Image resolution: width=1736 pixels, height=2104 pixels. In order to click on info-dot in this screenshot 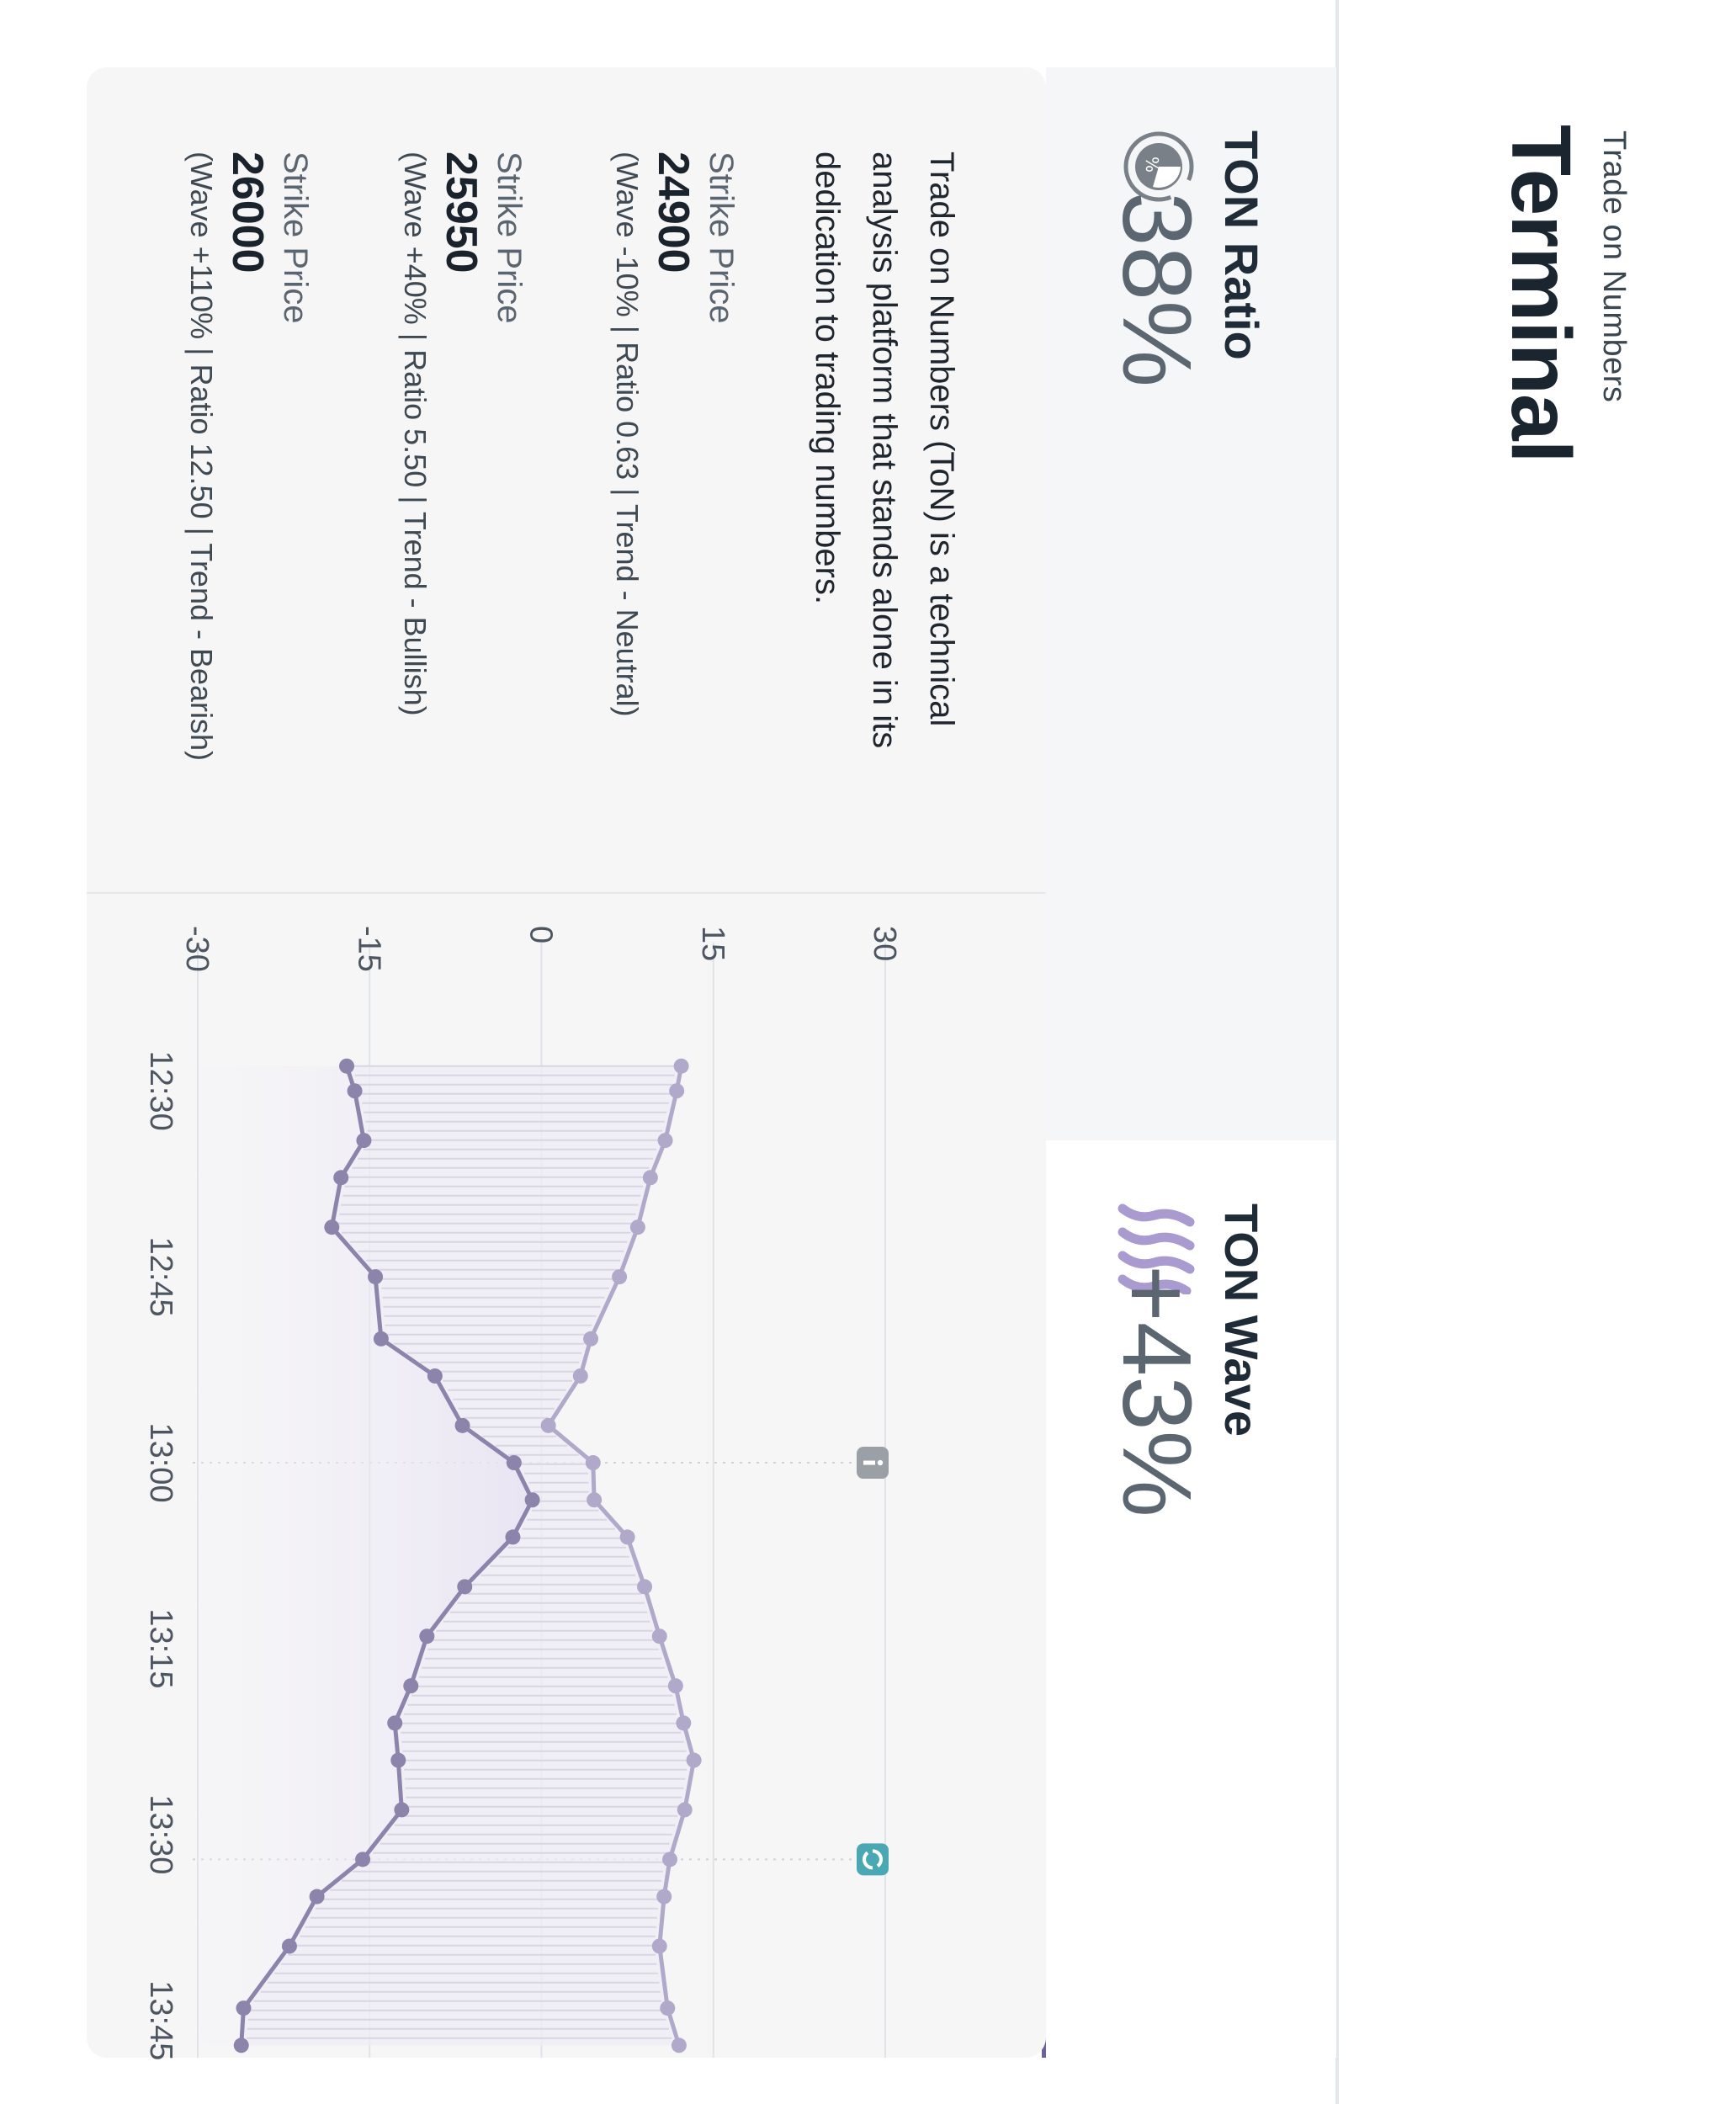, I will do `click(880, 1462)`.